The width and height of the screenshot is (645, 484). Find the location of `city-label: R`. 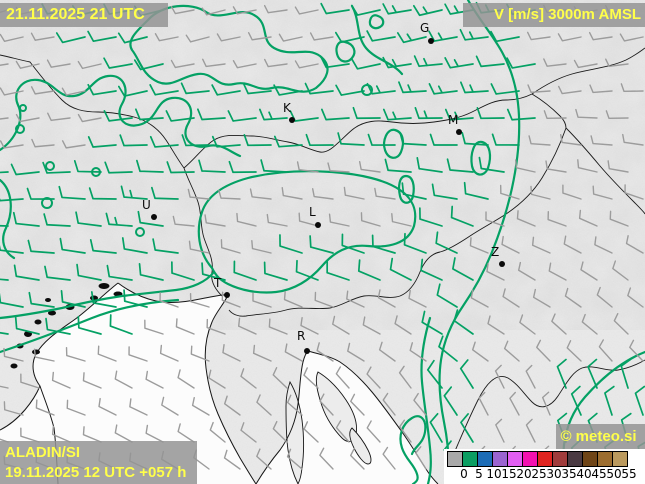

city-label: R is located at coordinates (301, 336).